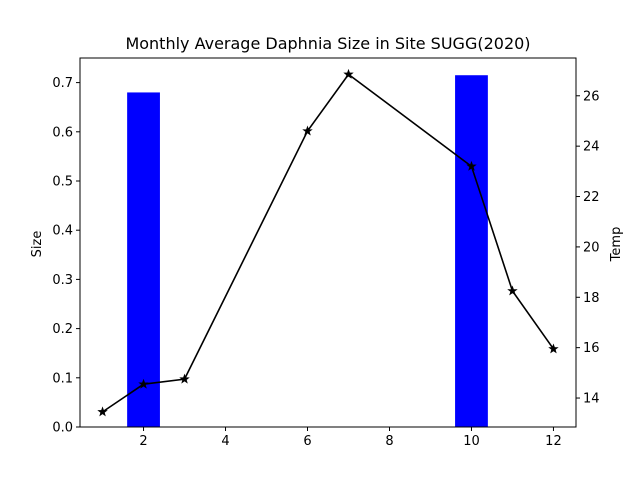 Image resolution: width=640 pixels, height=485 pixels. Describe the element at coordinates (616, 245) in the screenshot. I see `y-axis-label-right: Temp` at that location.